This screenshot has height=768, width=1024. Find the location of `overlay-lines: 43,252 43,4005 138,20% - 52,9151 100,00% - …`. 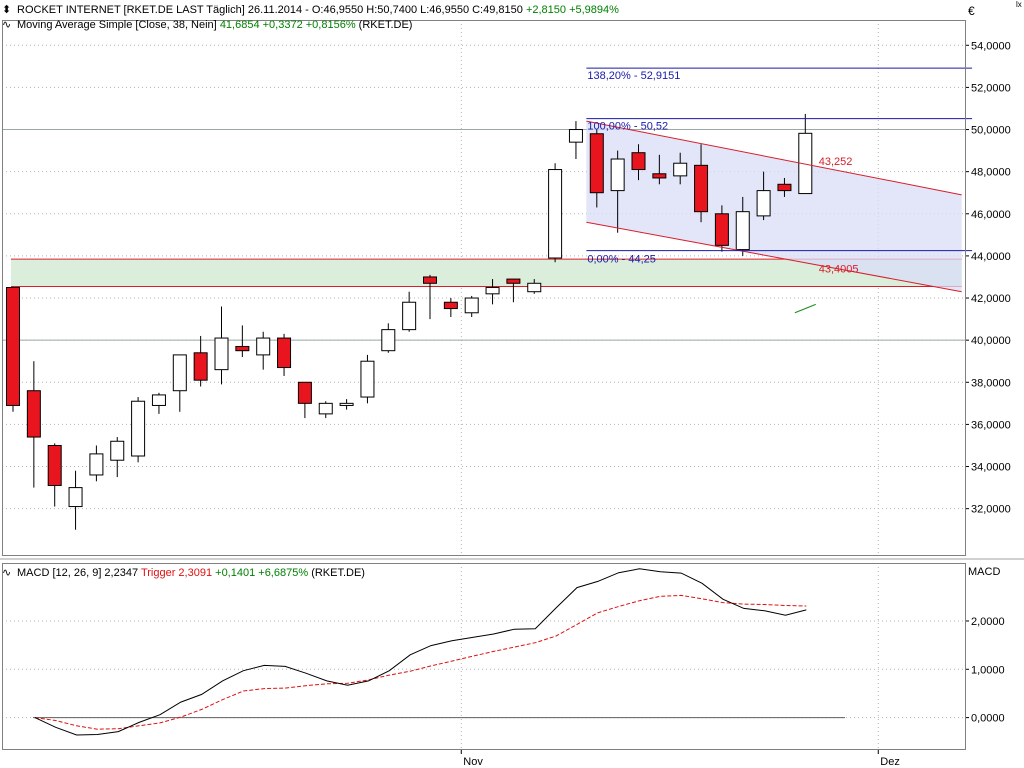

overlay-lines: 43,252 43,4005 138,20% - 52,9151 100,00% - … is located at coordinates (779, 190).